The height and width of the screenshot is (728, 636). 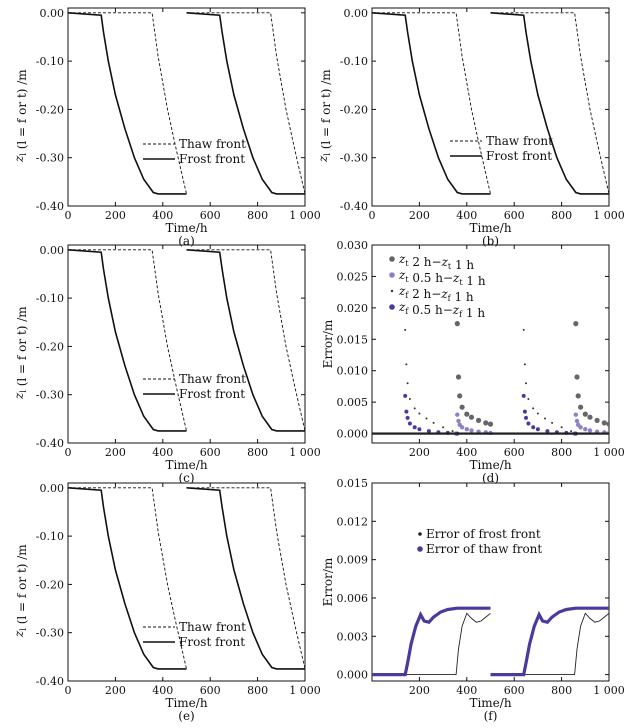 I want to click on legend-label: zt 0.5 h−zt 1 h, so click(x=442, y=278).